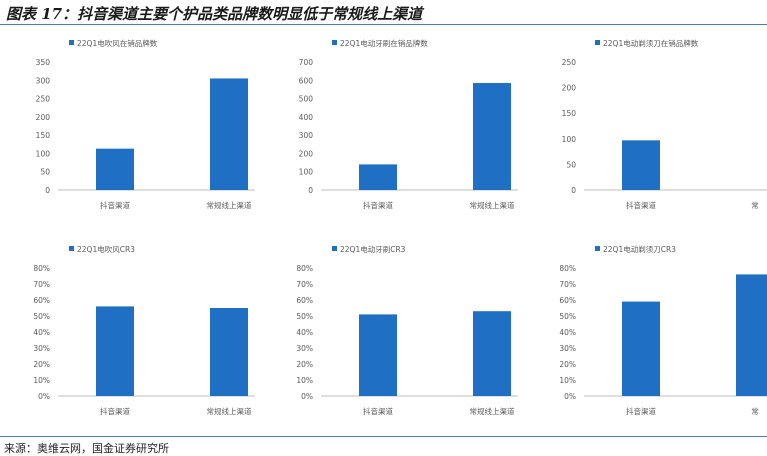 The height and width of the screenshot is (456, 767). I want to click on chart-panel-shaver-brands: 22Q1电动剃须刀在销品牌数 0 50 100 150 200 250 抖音渠道 常, so click(646, 125).